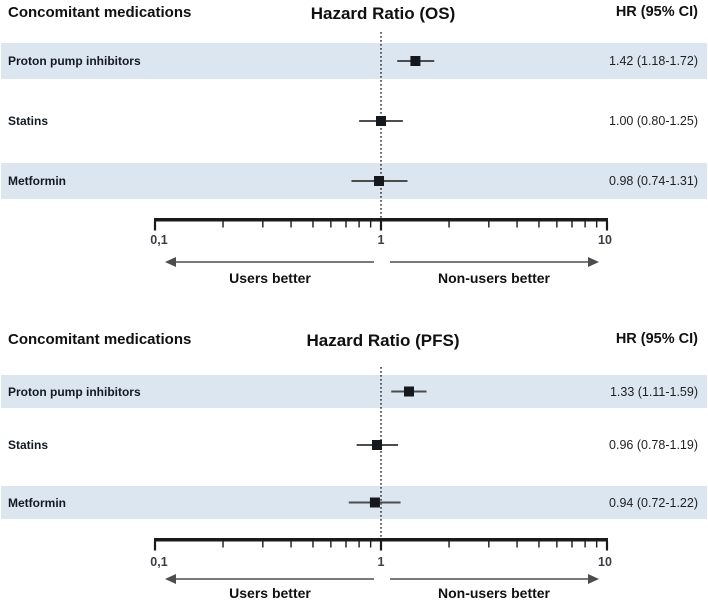 The width and height of the screenshot is (708, 601). What do you see at coordinates (354, 445) in the screenshot?
I see `row-statins: Statins 0.96 (0.78-1.19)` at bounding box center [354, 445].